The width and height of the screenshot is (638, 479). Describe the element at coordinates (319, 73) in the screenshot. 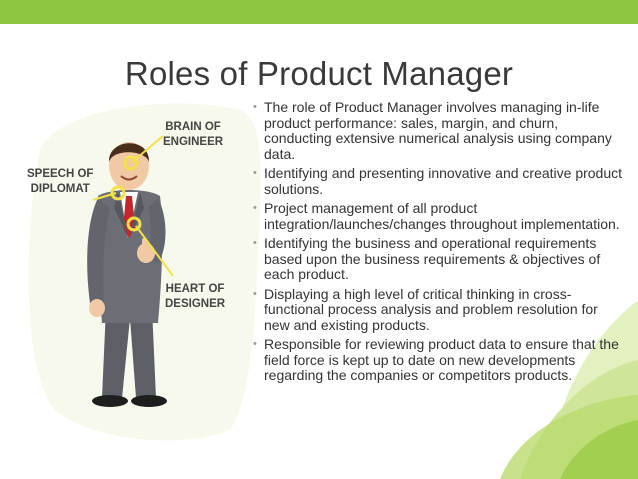

I see `slide-title: Roles of Product Manager` at that location.